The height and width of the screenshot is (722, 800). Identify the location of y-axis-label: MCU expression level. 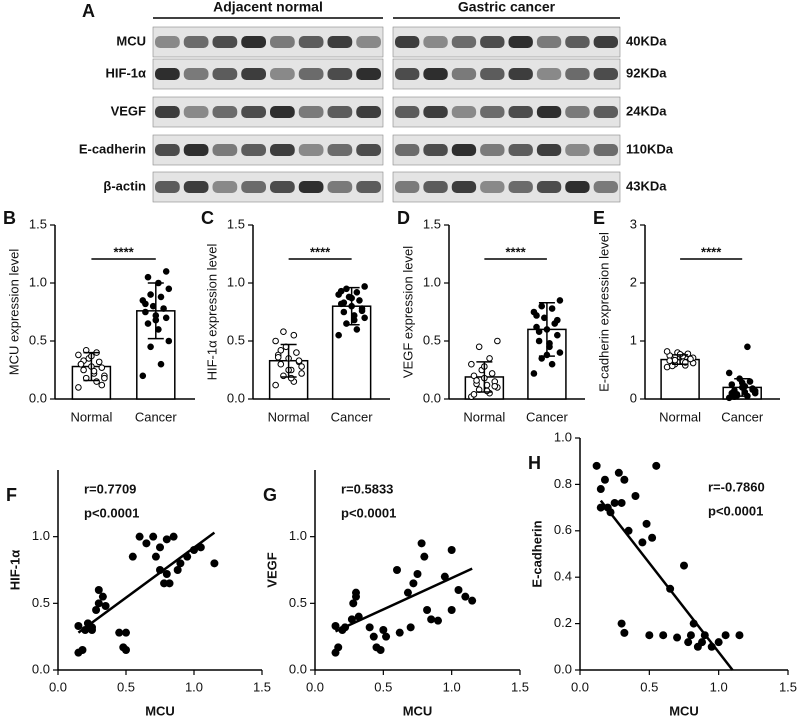
(13, 312).